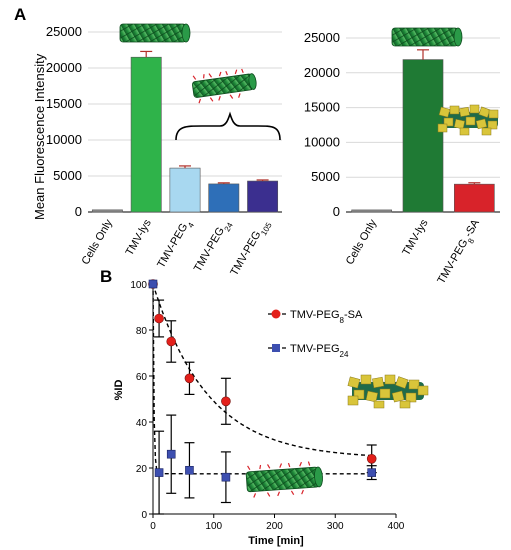 The height and width of the screenshot is (550, 511). What do you see at coordinates (142, 423) in the screenshot?
I see `y-tick-label: 40` at bounding box center [142, 423].